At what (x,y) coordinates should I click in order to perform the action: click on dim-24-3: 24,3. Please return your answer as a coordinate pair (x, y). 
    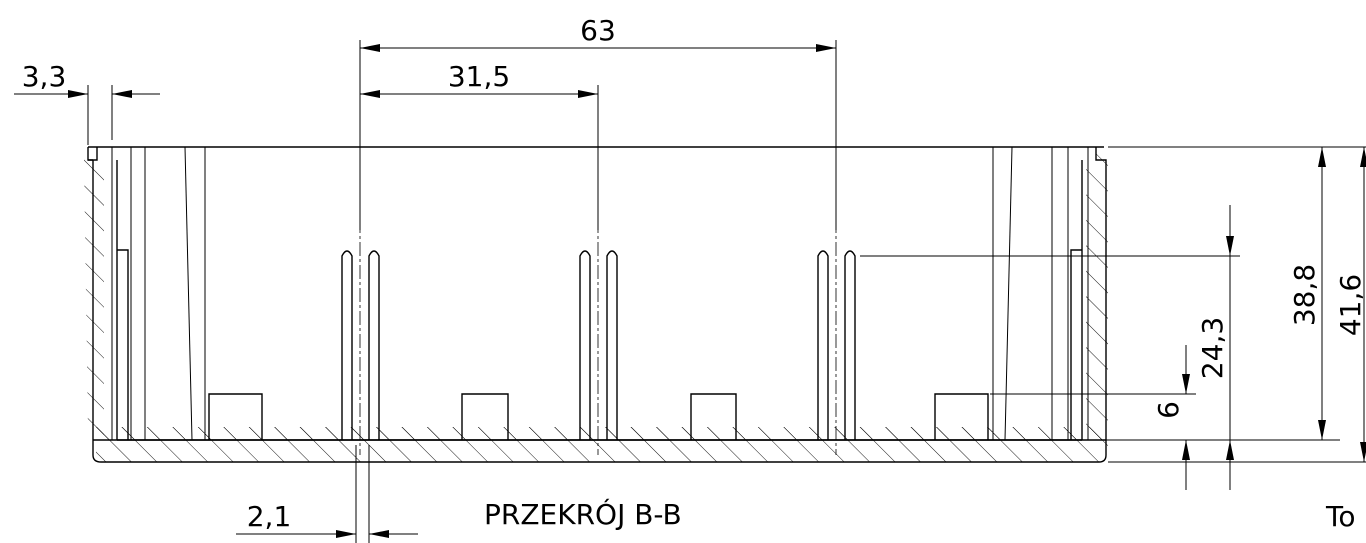
    Looking at the image, I should click on (1050, 347).